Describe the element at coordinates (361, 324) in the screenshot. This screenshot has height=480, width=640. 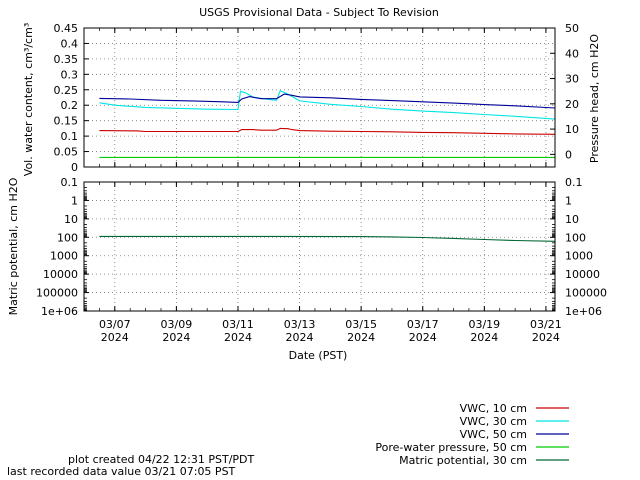
I see `x-tick-label-date: 03/15` at that location.